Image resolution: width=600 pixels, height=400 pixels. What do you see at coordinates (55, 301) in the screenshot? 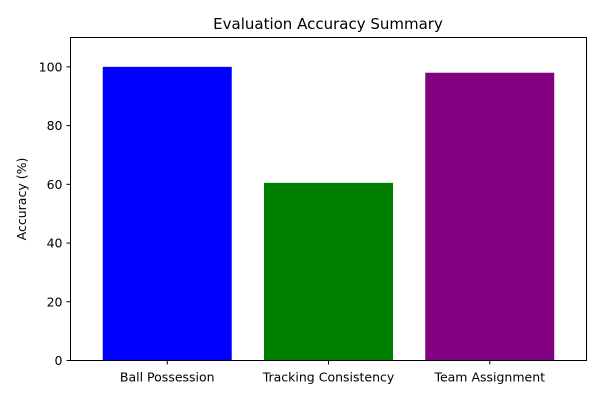
I see `y-tick-label: 20` at bounding box center [55, 301].